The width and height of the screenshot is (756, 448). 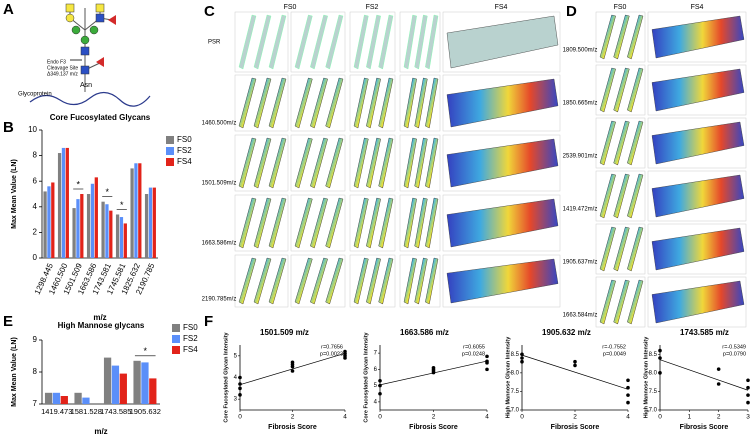 I want to click on y-axis-label: High Mannose Glycan Intensity, so click(x=646, y=377).